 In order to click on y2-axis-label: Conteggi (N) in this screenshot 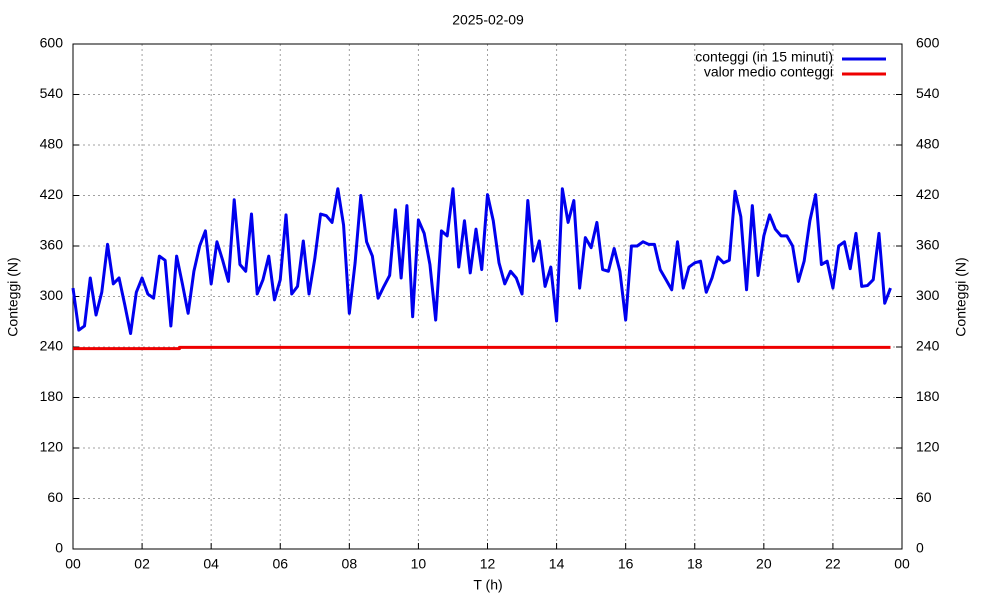, I will do `click(961, 296)`.